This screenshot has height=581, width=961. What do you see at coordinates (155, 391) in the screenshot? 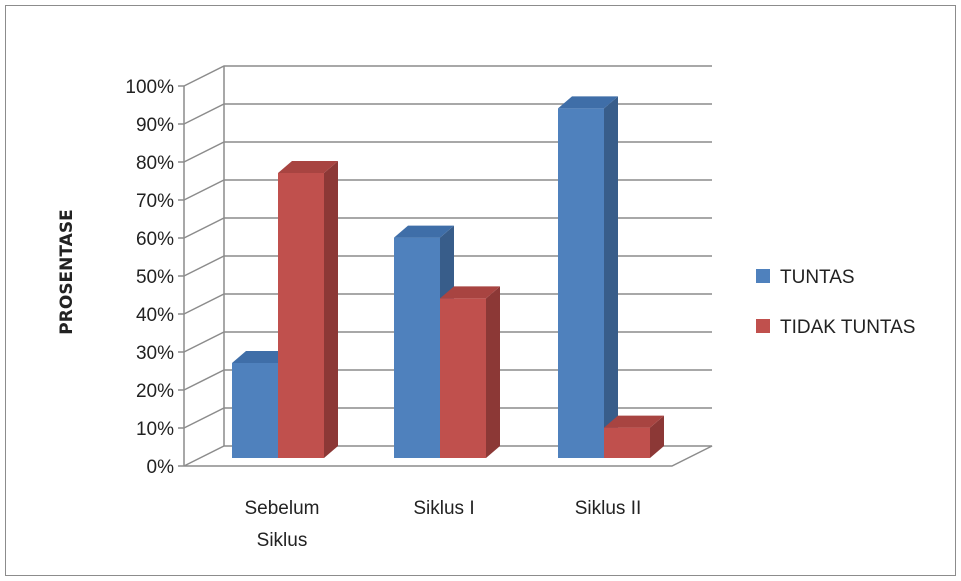
I see `y-tick-label: 20%` at bounding box center [155, 391].